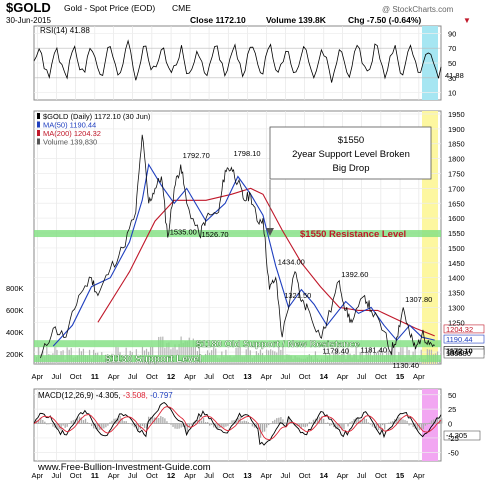 The image size is (486, 486). I want to click on volume-badge, so click(464, 353).